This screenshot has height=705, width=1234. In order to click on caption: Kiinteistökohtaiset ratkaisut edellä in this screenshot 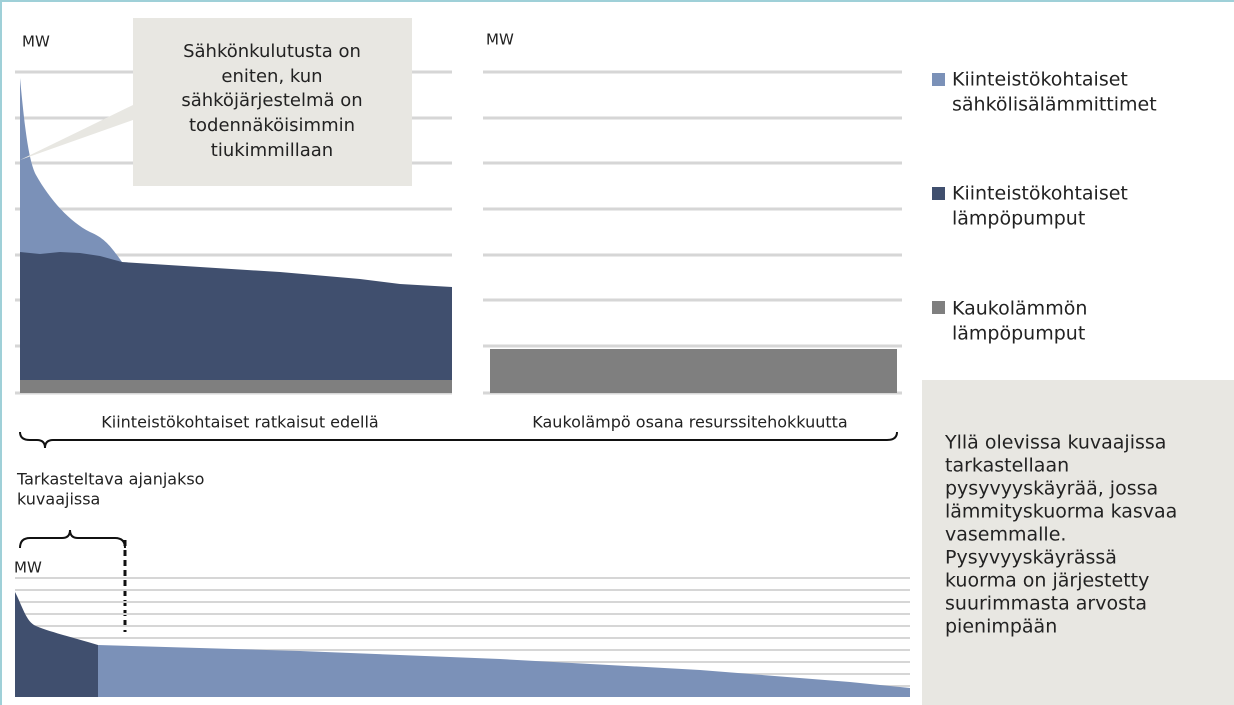, I will do `click(239, 422)`.